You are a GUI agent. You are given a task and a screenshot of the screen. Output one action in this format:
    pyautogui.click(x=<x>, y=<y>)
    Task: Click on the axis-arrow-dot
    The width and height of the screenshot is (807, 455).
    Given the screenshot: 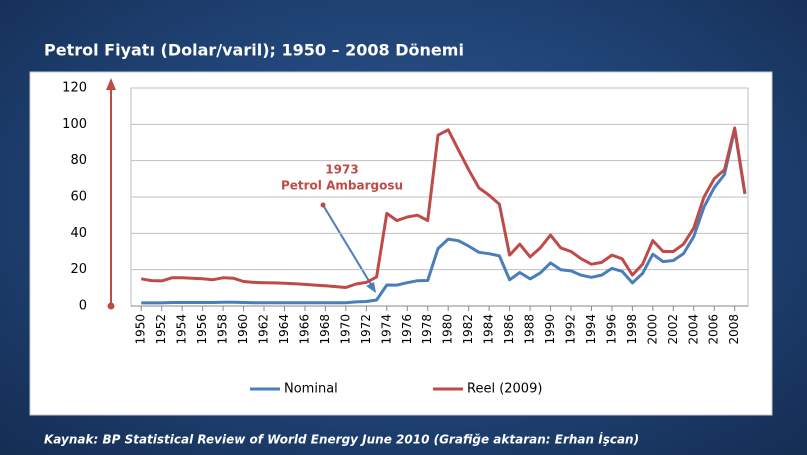 What is the action you would take?
    pyautogui.click(x=111, y=306)
    